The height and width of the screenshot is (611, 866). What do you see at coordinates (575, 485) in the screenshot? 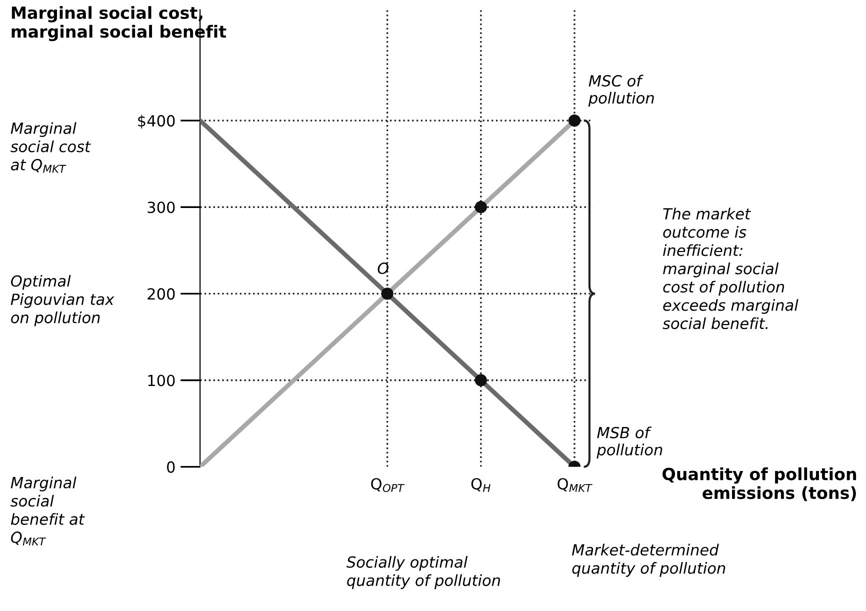
I see `x-tick-label: Q$_{MKT}$` at bounding box center [575, 485].